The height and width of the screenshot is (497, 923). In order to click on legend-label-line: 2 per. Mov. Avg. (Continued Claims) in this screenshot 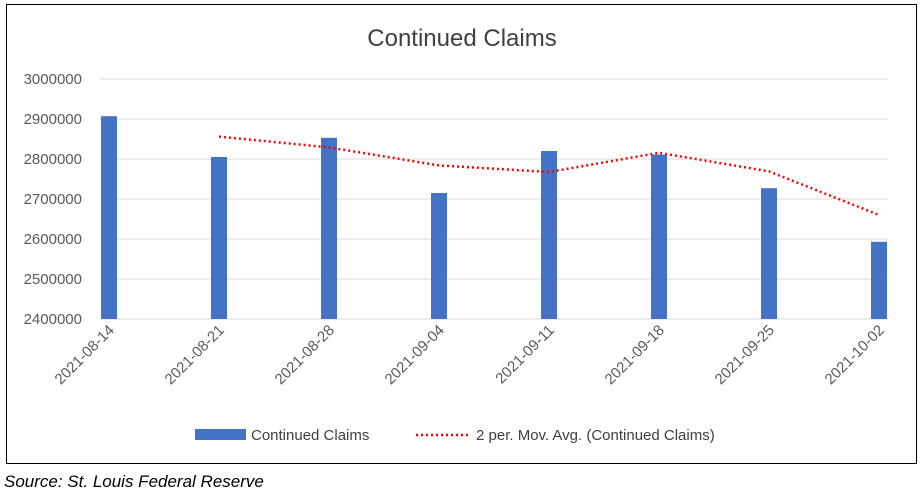, I will do `click(595, 435)`.